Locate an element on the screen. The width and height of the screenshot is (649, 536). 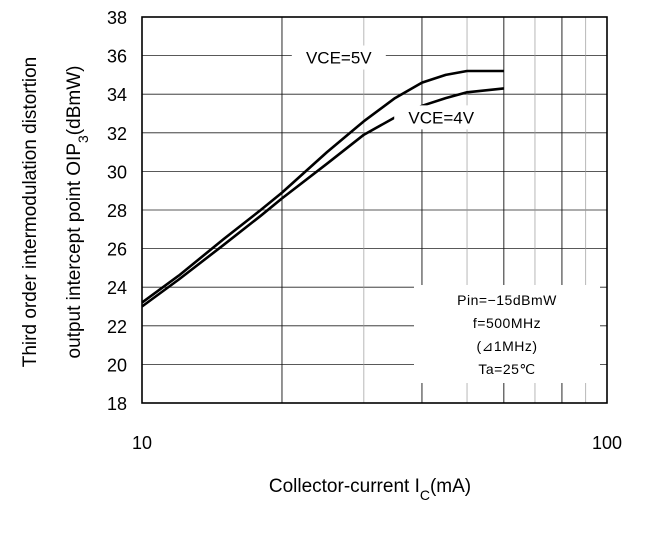
series-labels: VCE=5V VCE=4V is located at coordinates (390, 87).